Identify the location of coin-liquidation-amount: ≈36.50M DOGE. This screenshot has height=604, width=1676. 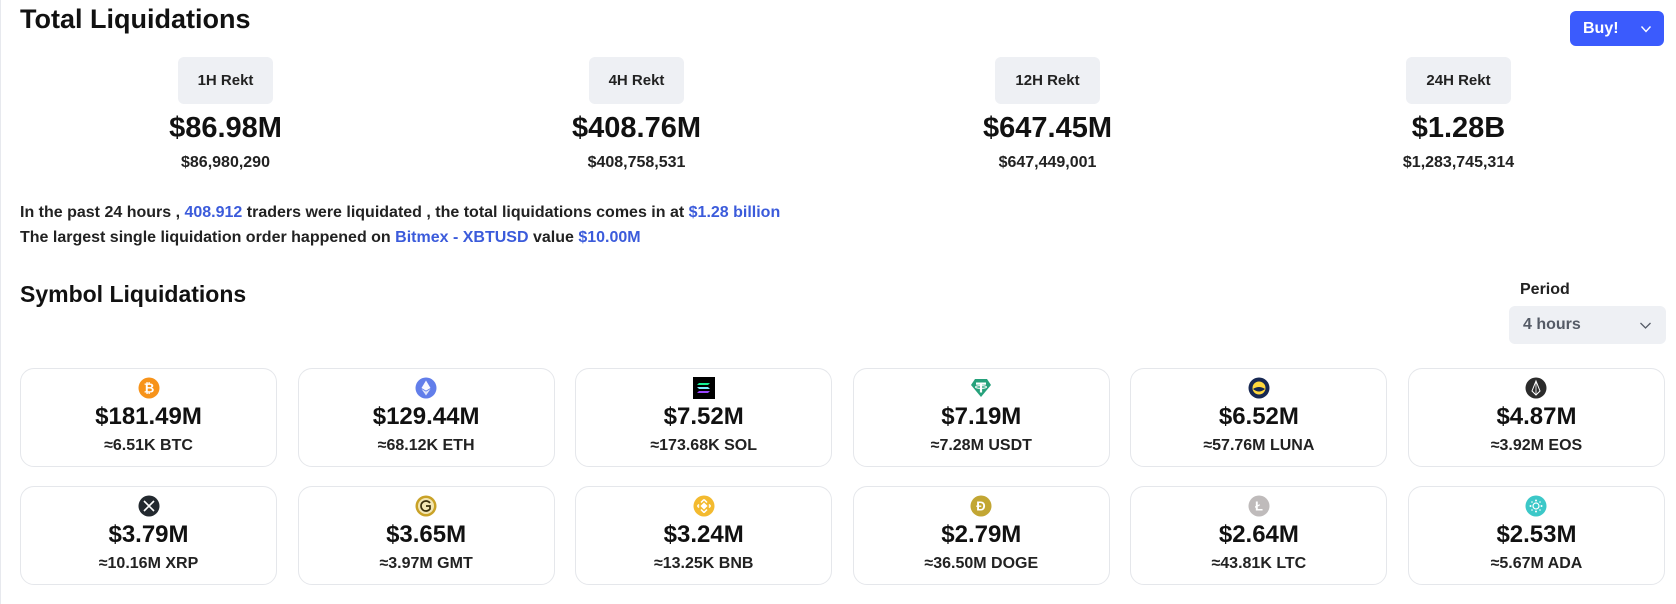
(981, 563).